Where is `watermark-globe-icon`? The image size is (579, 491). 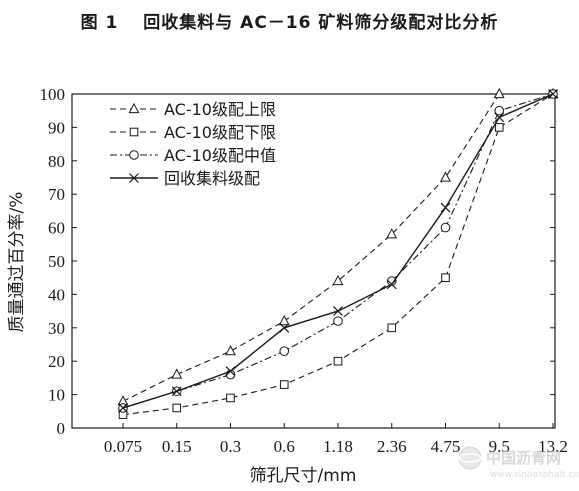 watermark-globe-icon is located at coordinates (470, 458).